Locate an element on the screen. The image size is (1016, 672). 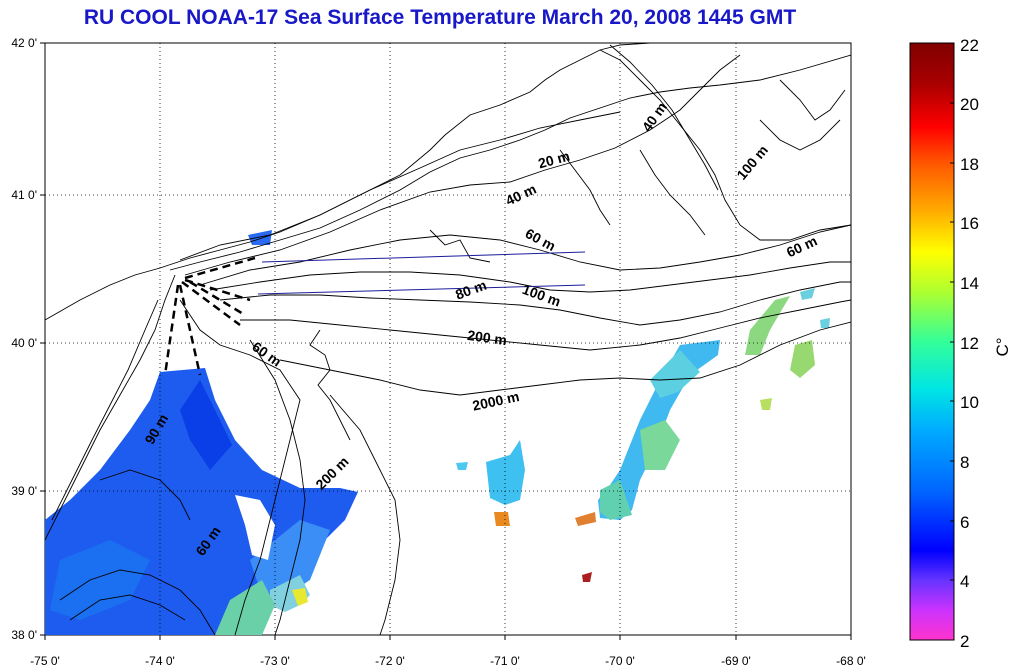
lat-label: 40 0' is located at coordinates (24, 343).